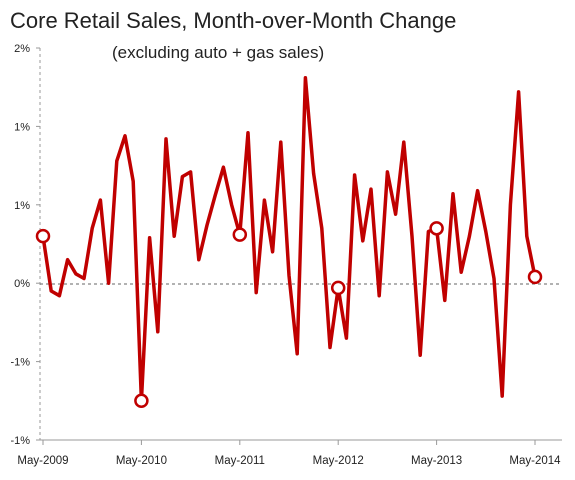  I want to click on x-tick-label: May-2012, so click(338, 461).